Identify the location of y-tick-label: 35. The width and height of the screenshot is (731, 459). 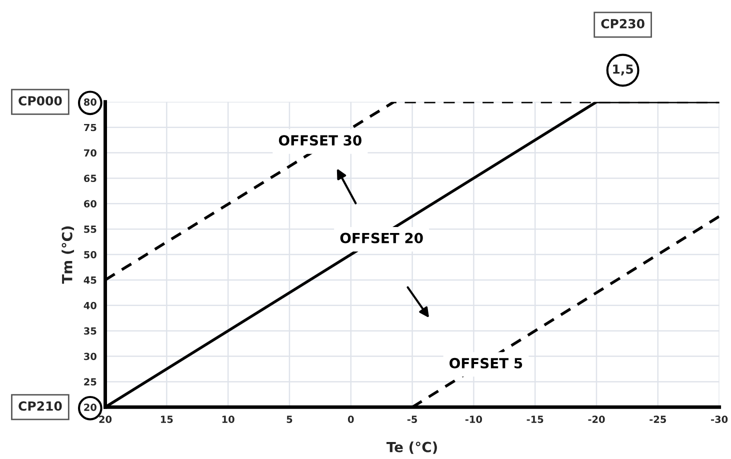
(90, 331).